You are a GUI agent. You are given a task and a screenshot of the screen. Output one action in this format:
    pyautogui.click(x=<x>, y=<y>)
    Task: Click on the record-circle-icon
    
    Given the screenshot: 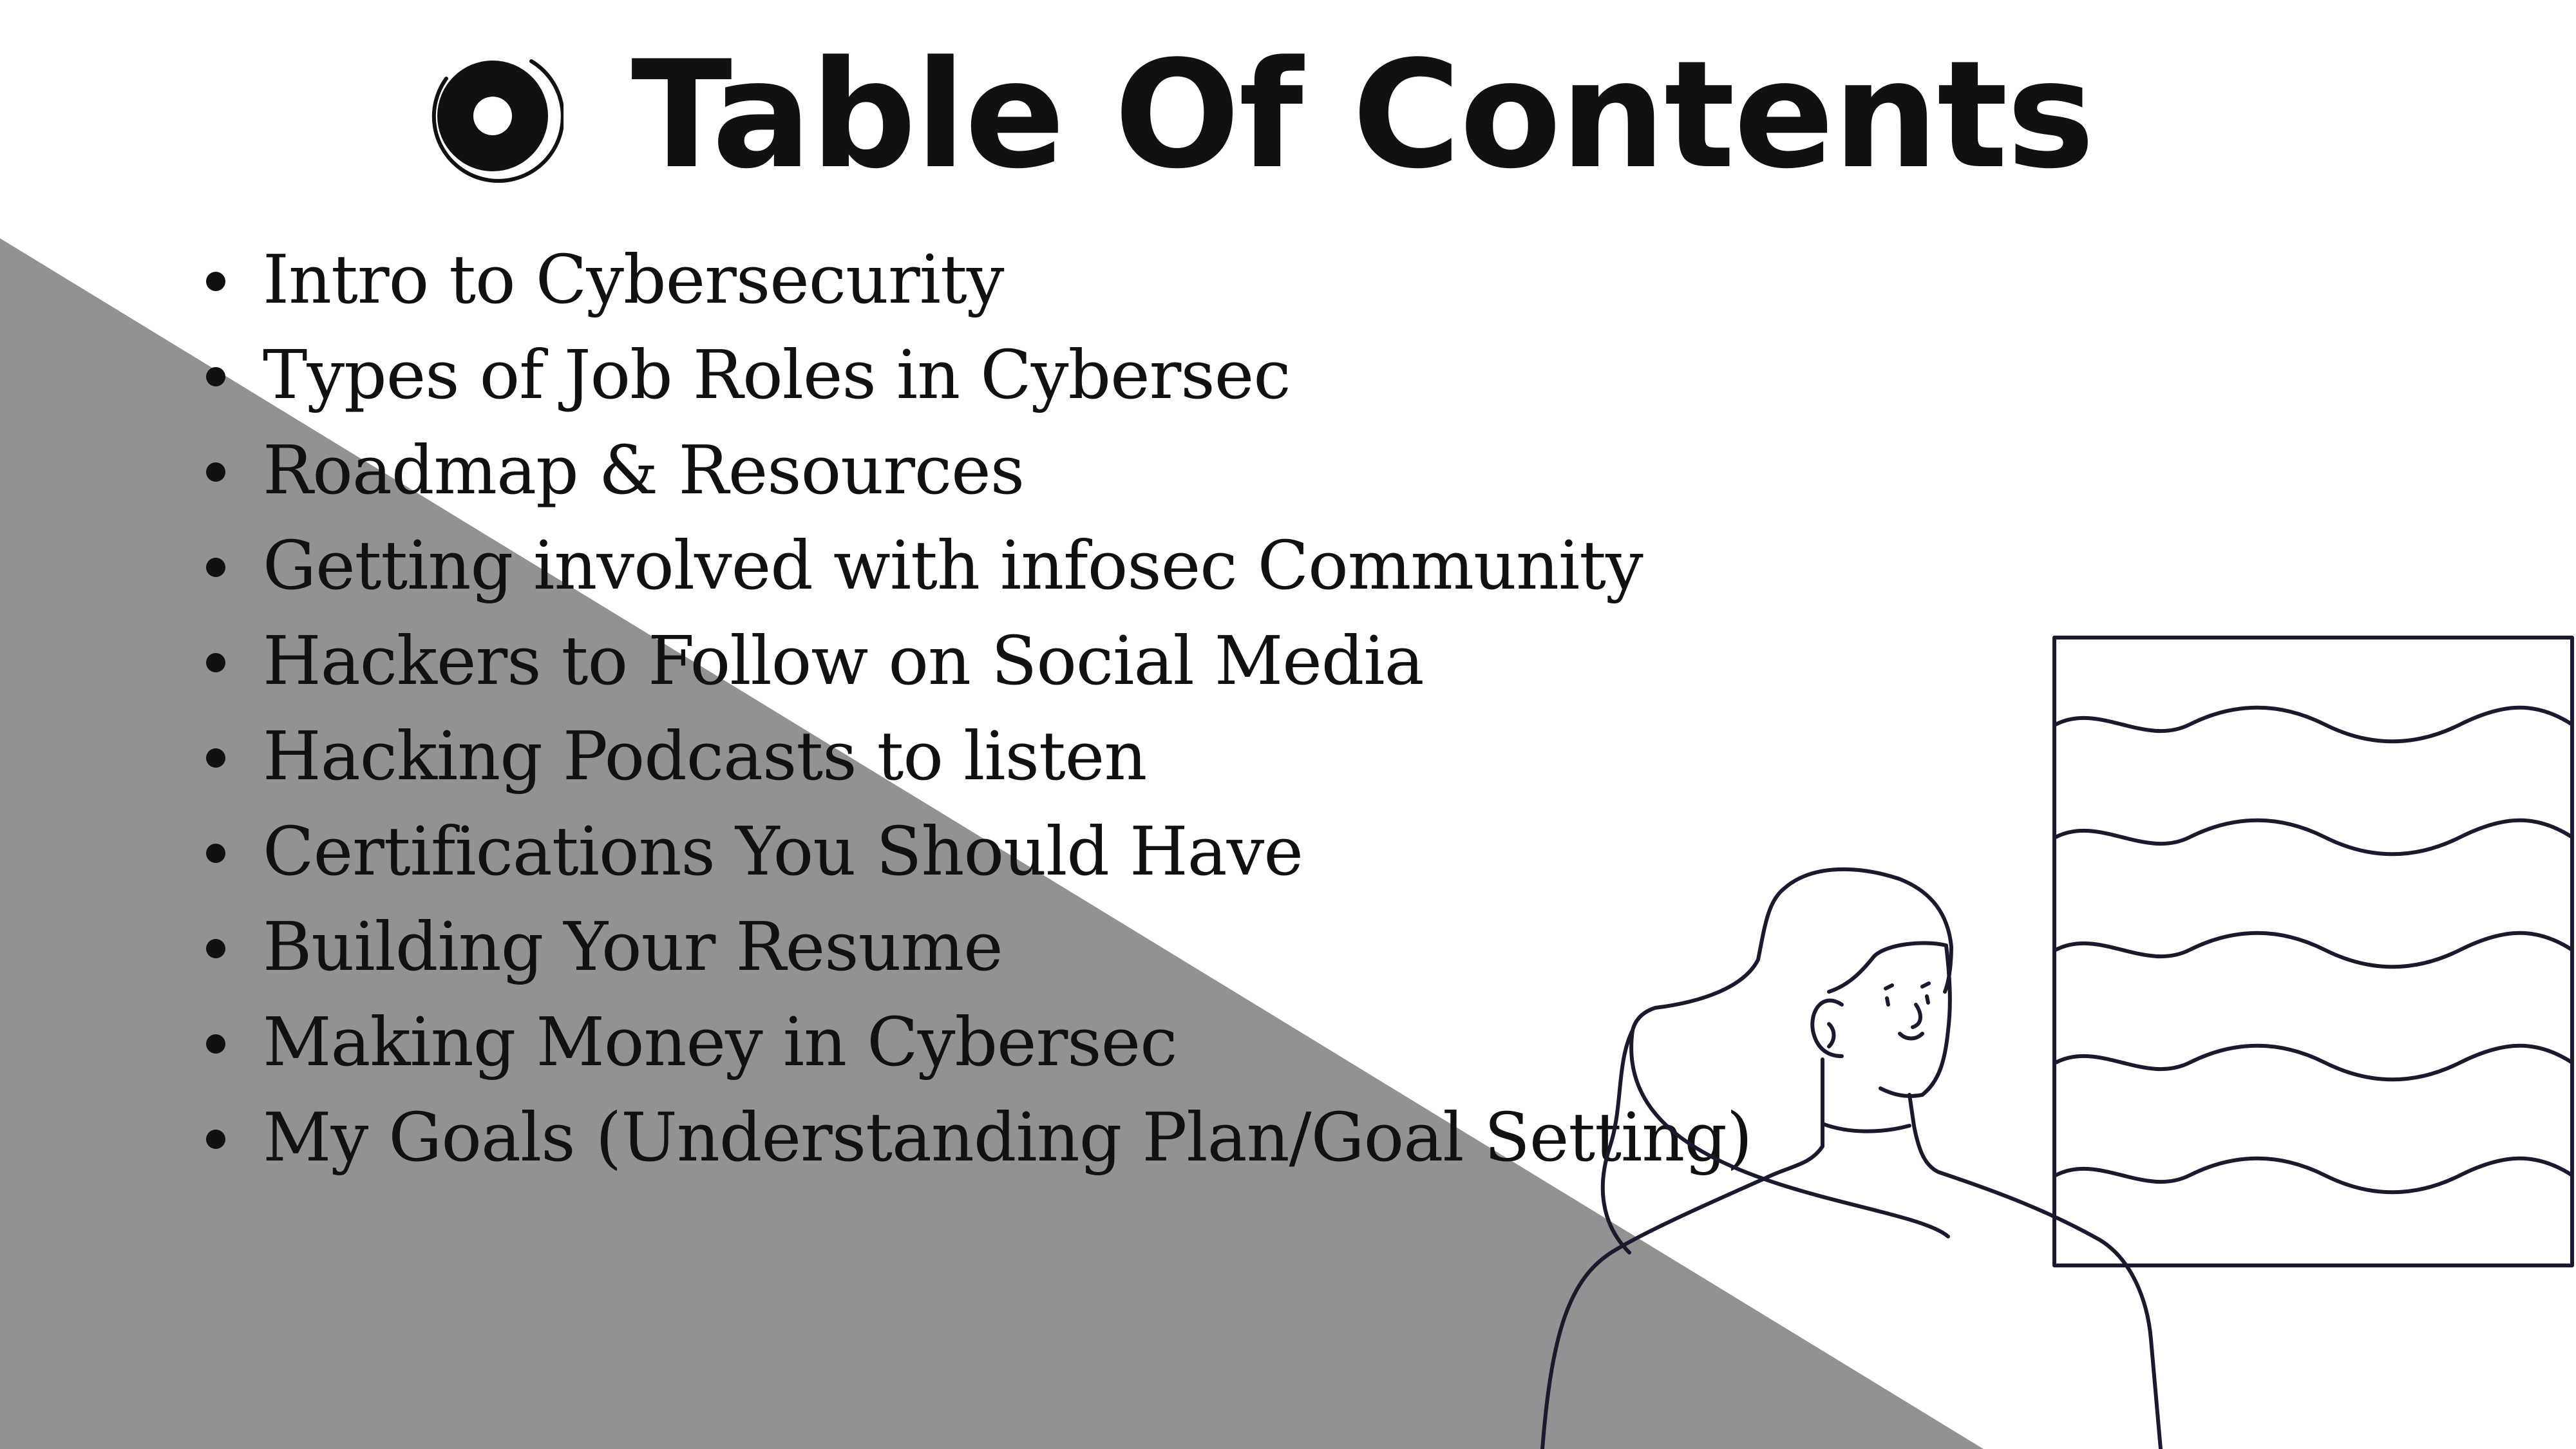 What is the action you would take?
    pyautogui.click(x=497, y=121)
    